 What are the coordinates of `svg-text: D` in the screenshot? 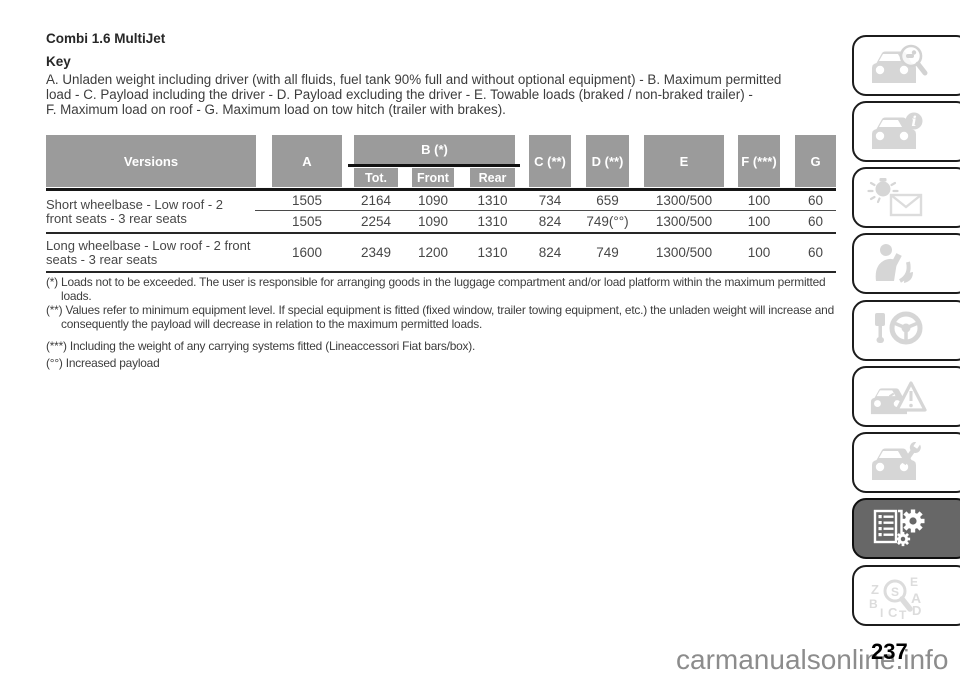 It's located at (916, 610).